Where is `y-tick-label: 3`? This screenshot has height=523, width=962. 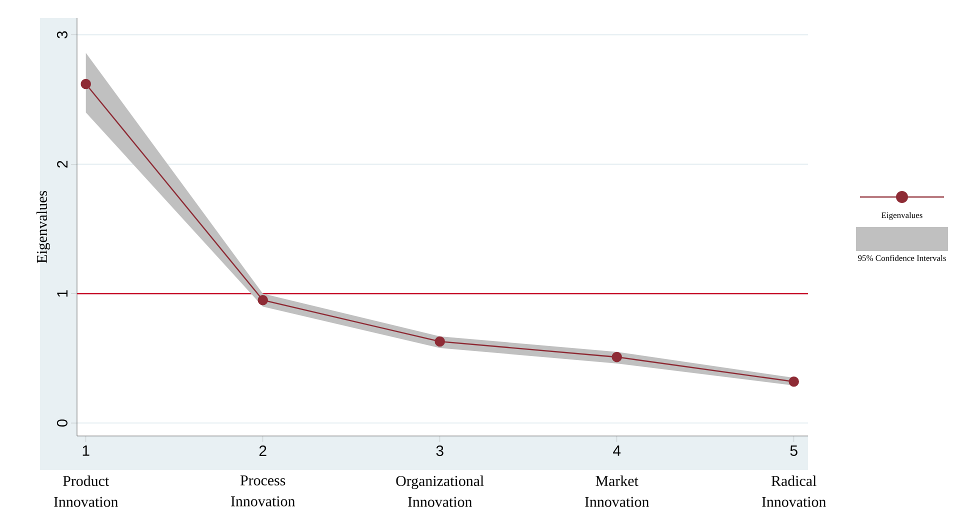 y-tick-label: 3 is located at coordinates (62, 34).